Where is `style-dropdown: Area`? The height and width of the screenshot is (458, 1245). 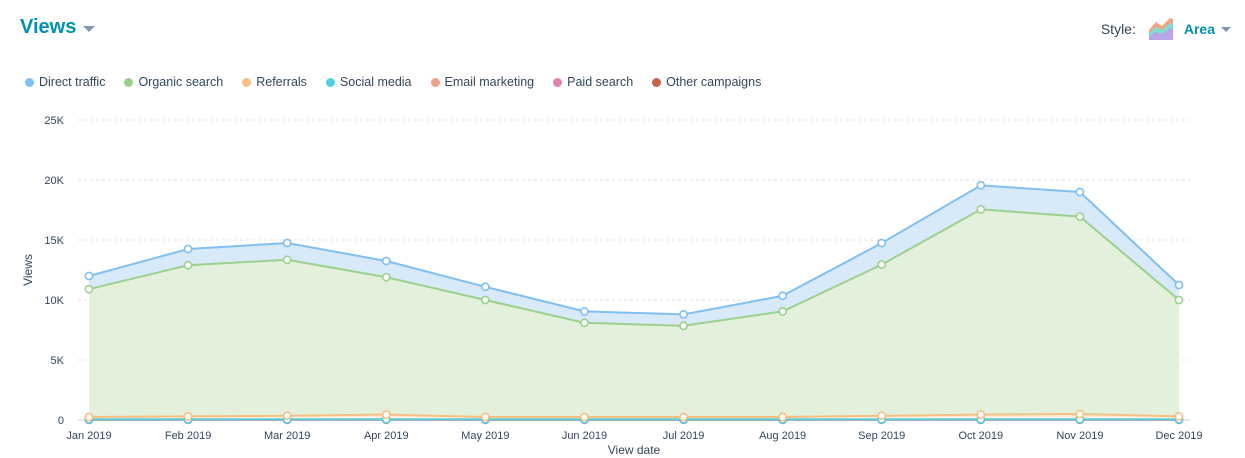 style-dropdown: Area is located at coordinates (1199, 29).